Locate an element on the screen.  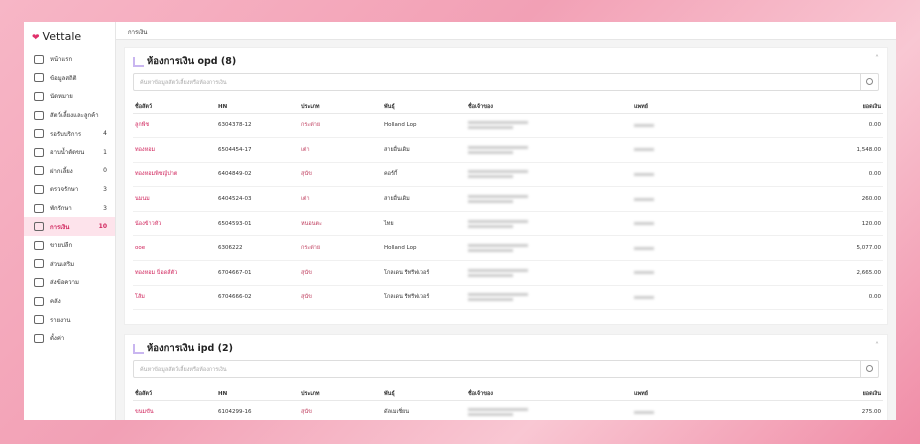
menu-label: พักรักษา is located at coordinates (61, 209).